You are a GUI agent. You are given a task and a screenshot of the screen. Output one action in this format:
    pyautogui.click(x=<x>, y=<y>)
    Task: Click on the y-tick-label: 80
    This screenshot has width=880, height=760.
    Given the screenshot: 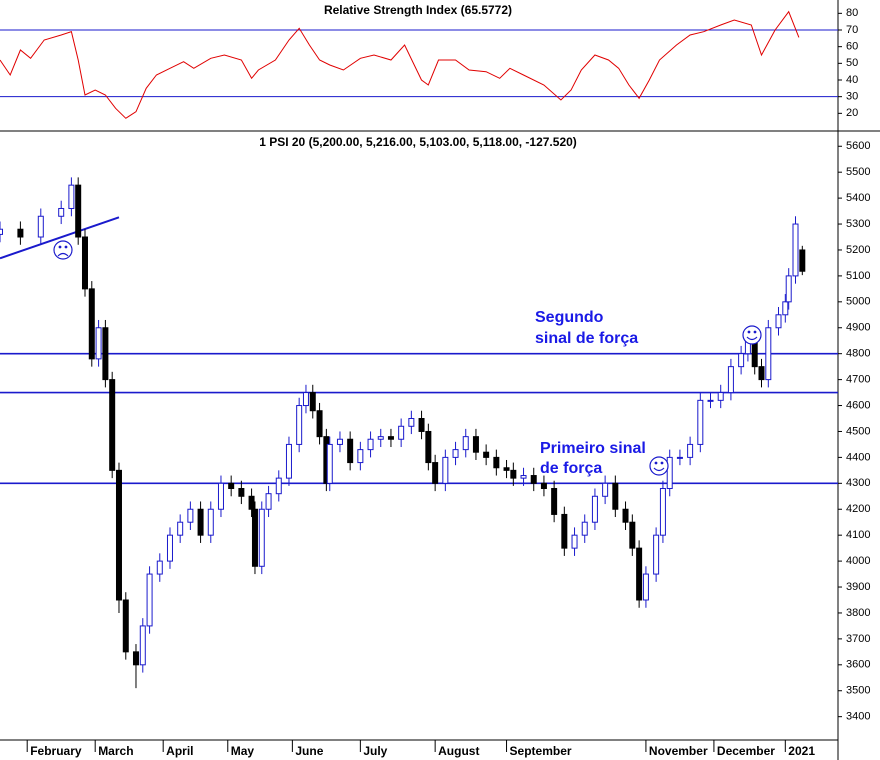 What is the action you would take?
    pyautogui.click(x=852, y=13)
    